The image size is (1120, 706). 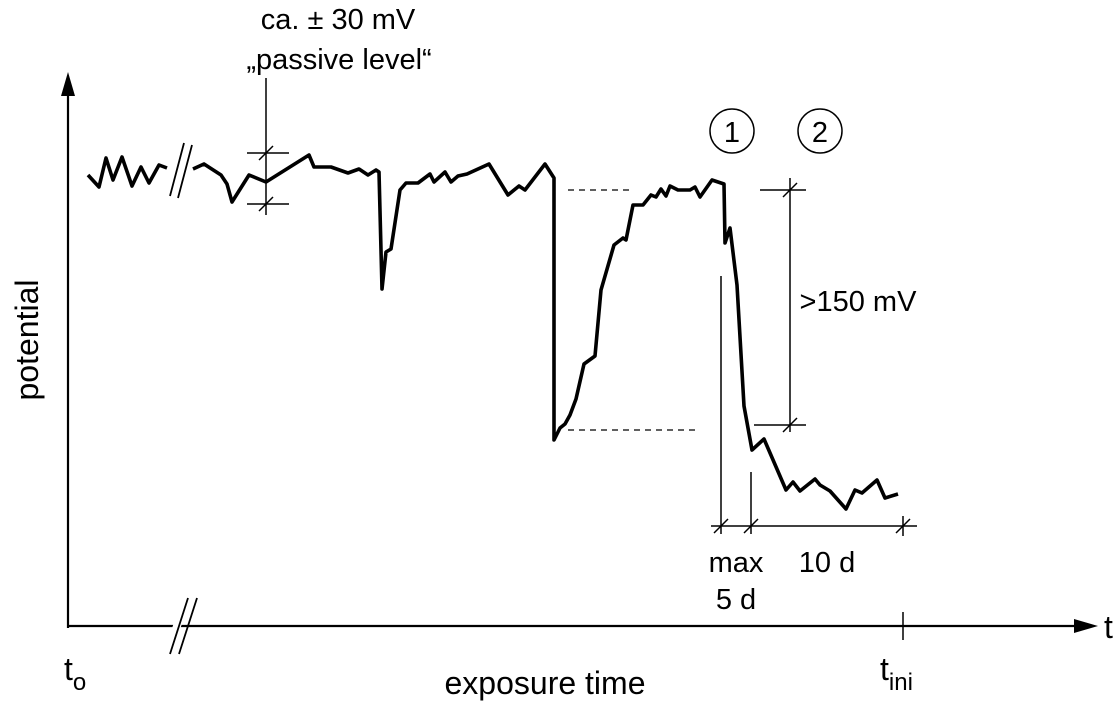 I want to click on curve-break-icon, so click(x=181, y=170).